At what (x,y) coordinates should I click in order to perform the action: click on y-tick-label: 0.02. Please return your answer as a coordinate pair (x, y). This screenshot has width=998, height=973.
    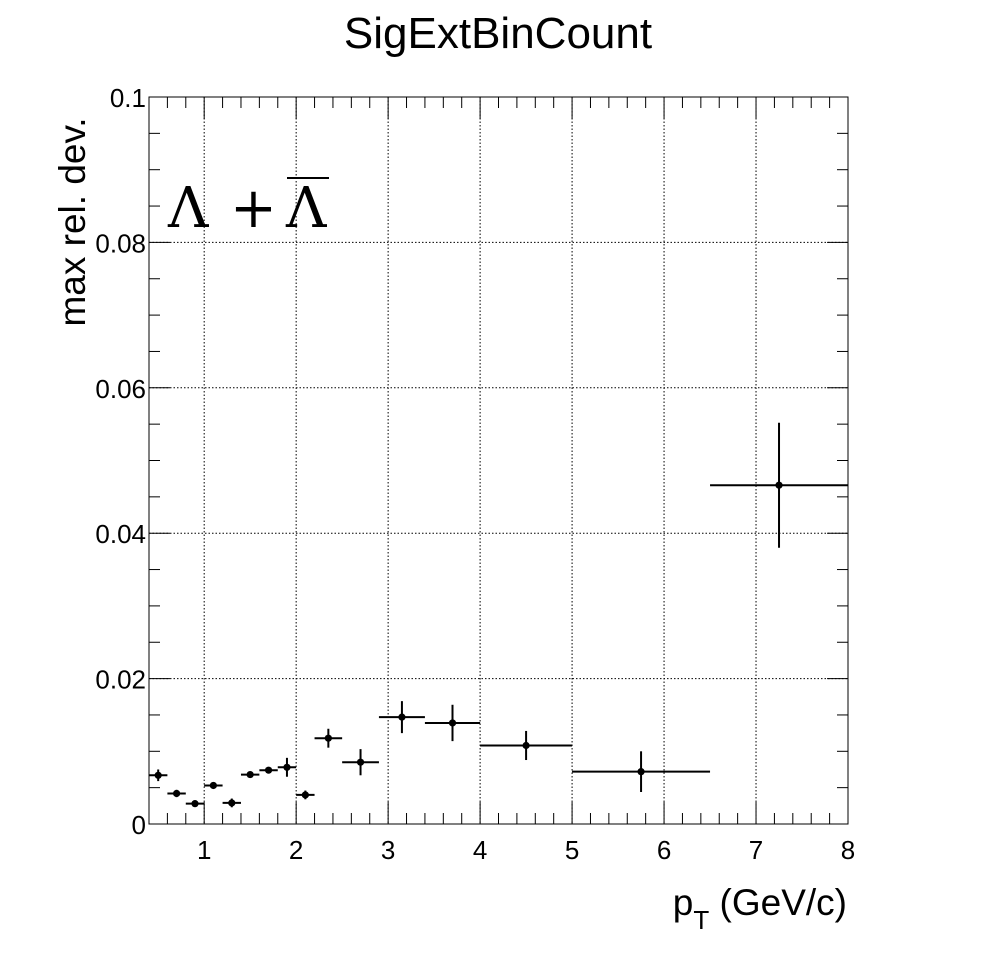
    Looking at the image, I should click on (120, 680).